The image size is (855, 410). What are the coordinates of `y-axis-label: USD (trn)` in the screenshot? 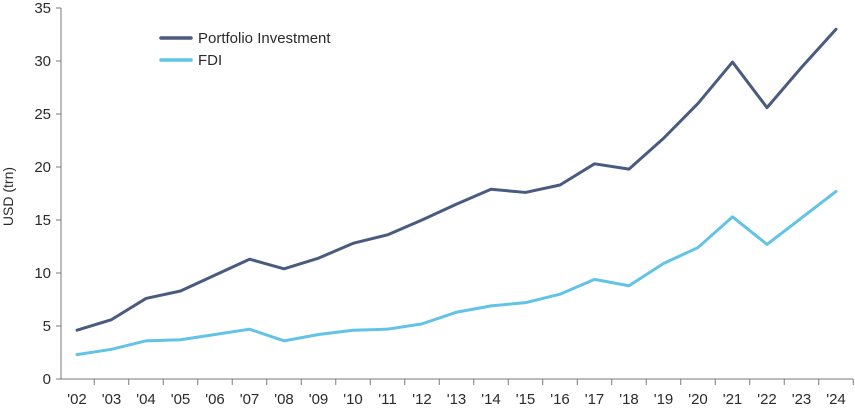 It's located at (8, 196).